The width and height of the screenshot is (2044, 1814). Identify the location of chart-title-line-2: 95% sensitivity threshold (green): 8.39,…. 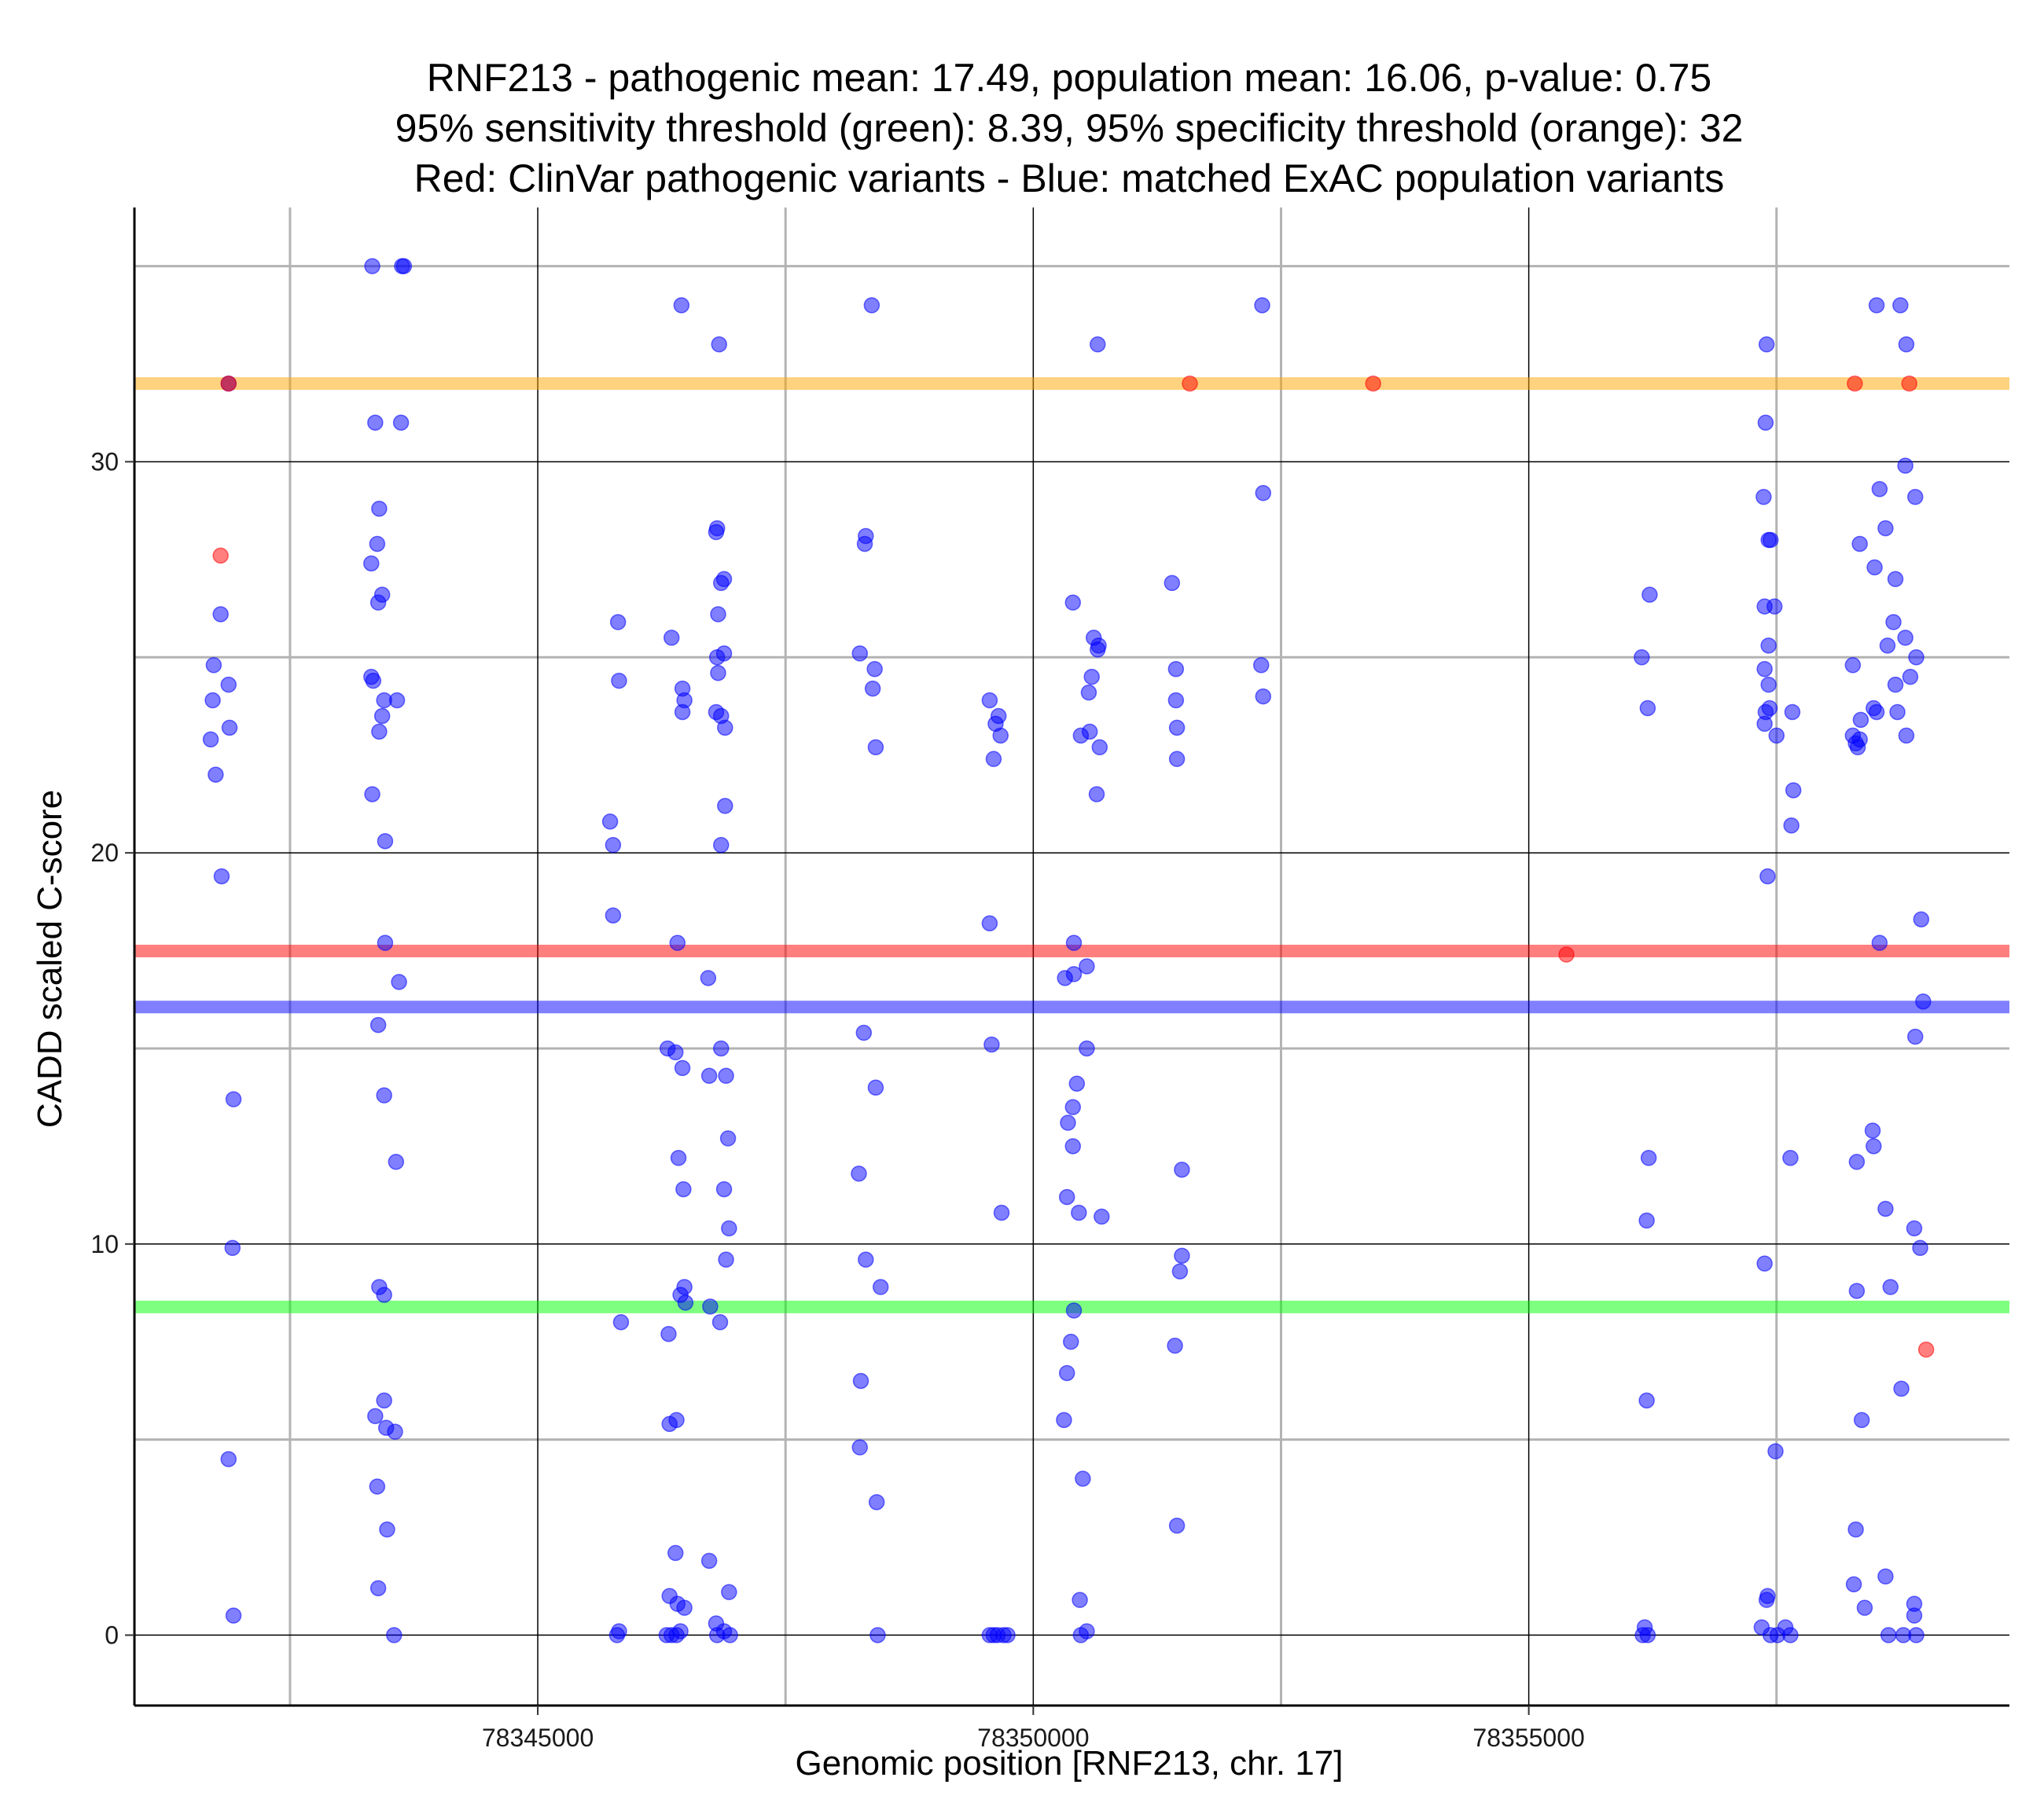
(1069, 128).